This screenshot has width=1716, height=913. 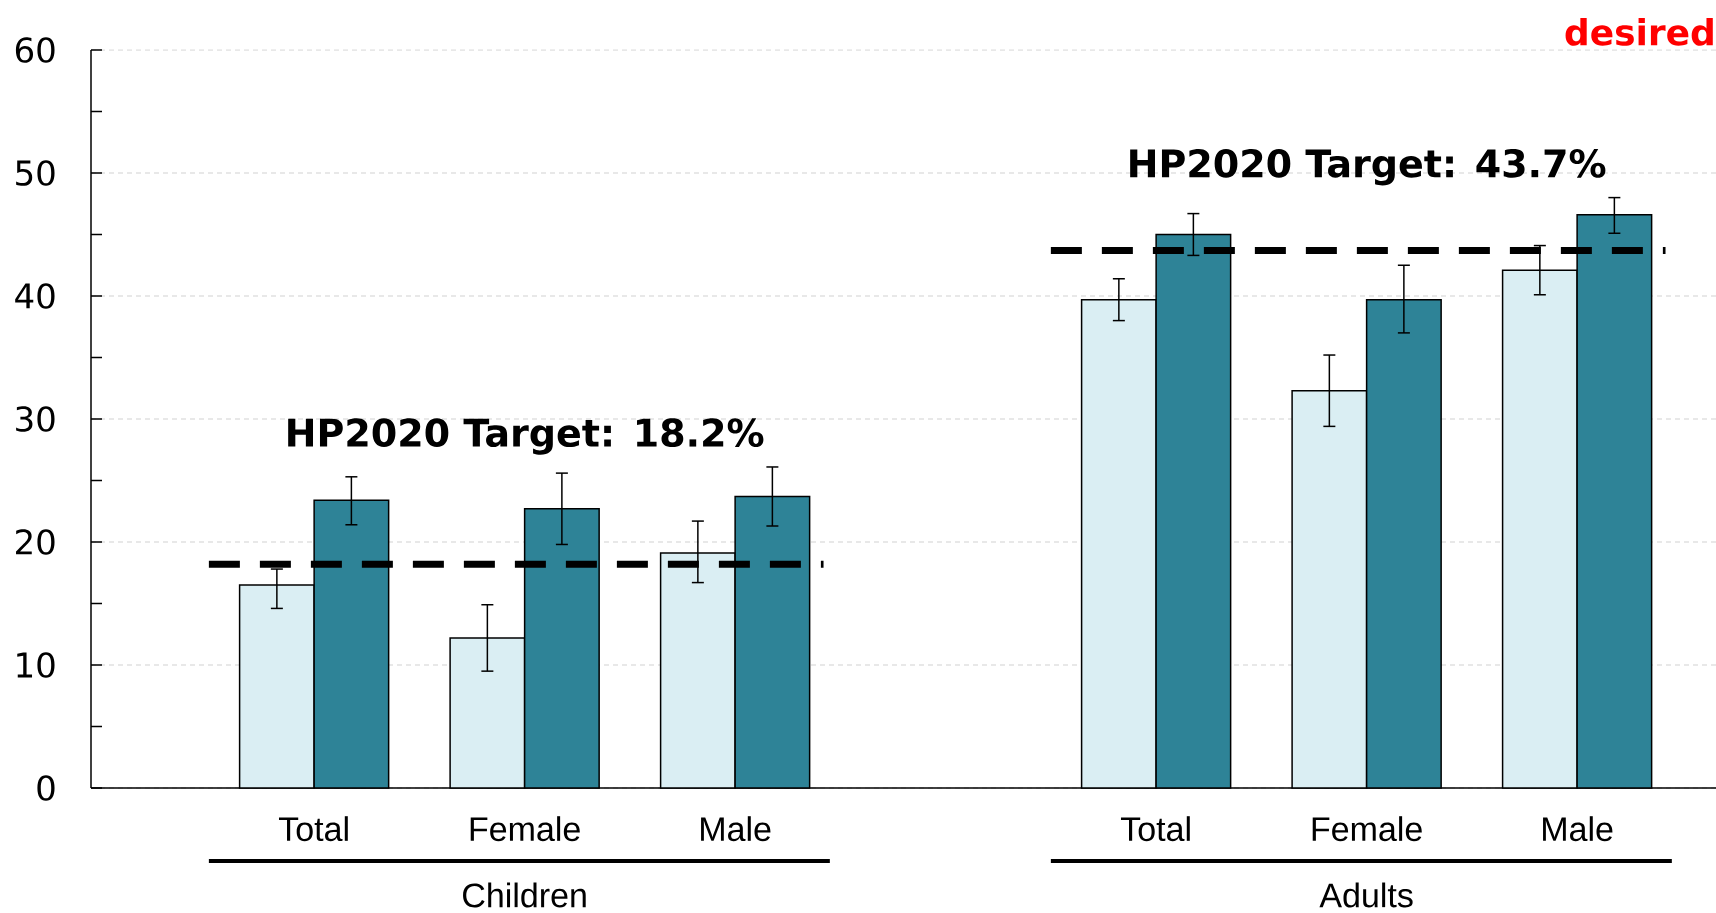 What do you see at coordinates (35, 173) in the screenshot?
I see `y-tick-label: 50` at bounding box center [35, 173].